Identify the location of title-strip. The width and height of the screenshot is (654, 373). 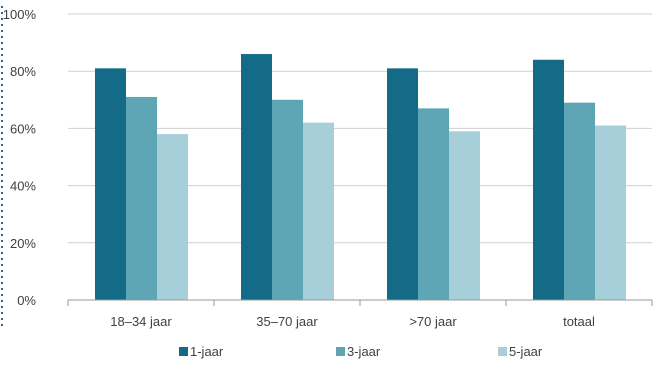
(270, 1).